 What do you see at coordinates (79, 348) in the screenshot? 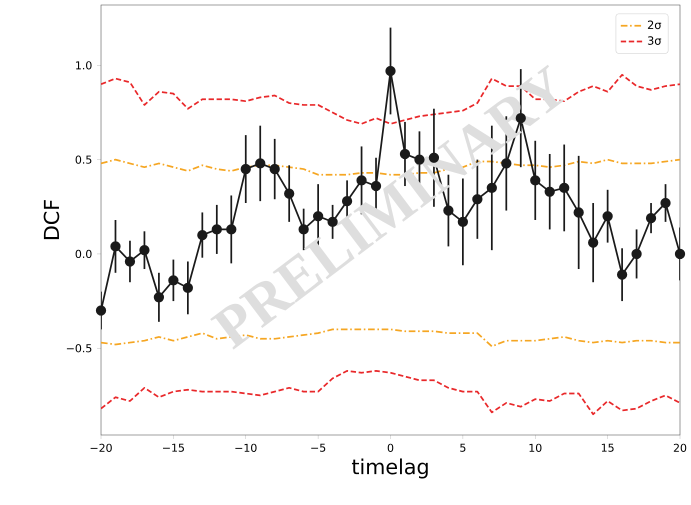
I see `y-tick-label: −0.5` at bounding box center [79, 348].